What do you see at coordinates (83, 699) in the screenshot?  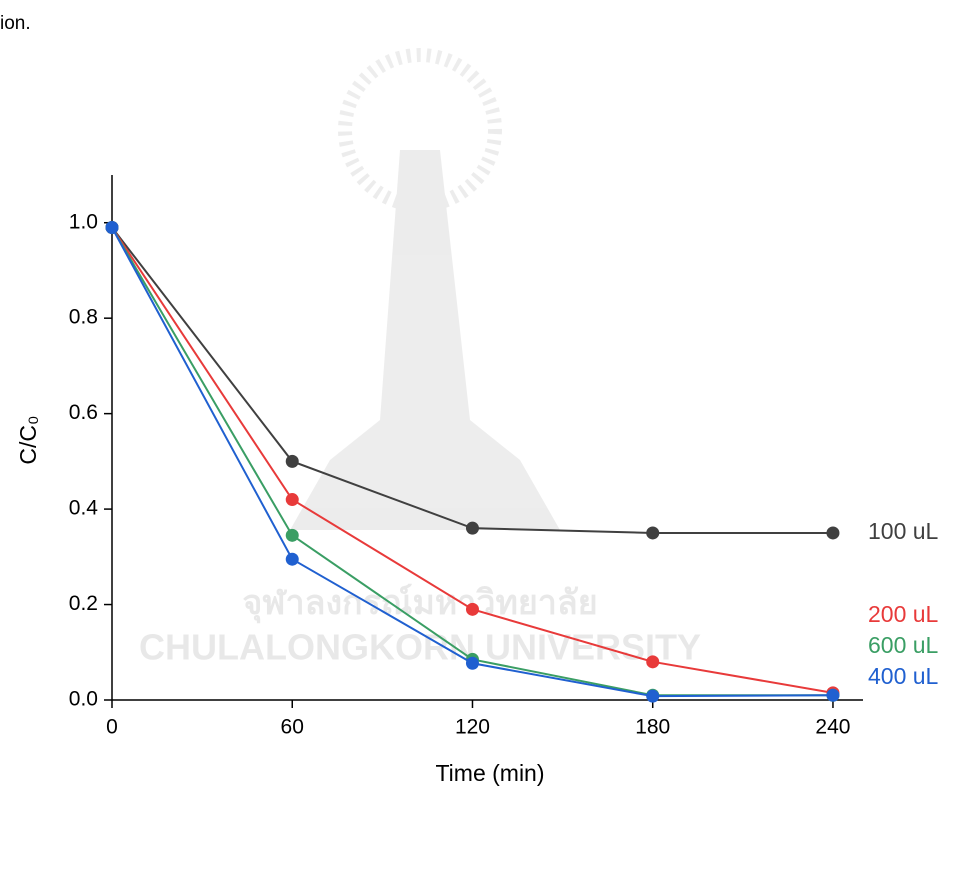 I see `y-tick-label: 0.0` at bounding box center [83, 699].